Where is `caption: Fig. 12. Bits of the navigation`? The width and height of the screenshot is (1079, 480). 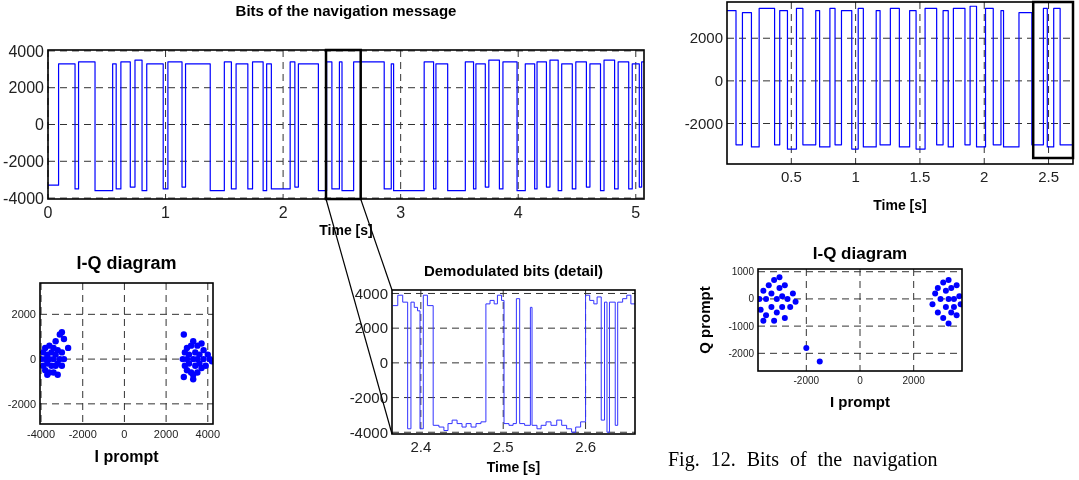 caption: Fig. 12. Bits of the navigation is located at coordinates (803, 459).